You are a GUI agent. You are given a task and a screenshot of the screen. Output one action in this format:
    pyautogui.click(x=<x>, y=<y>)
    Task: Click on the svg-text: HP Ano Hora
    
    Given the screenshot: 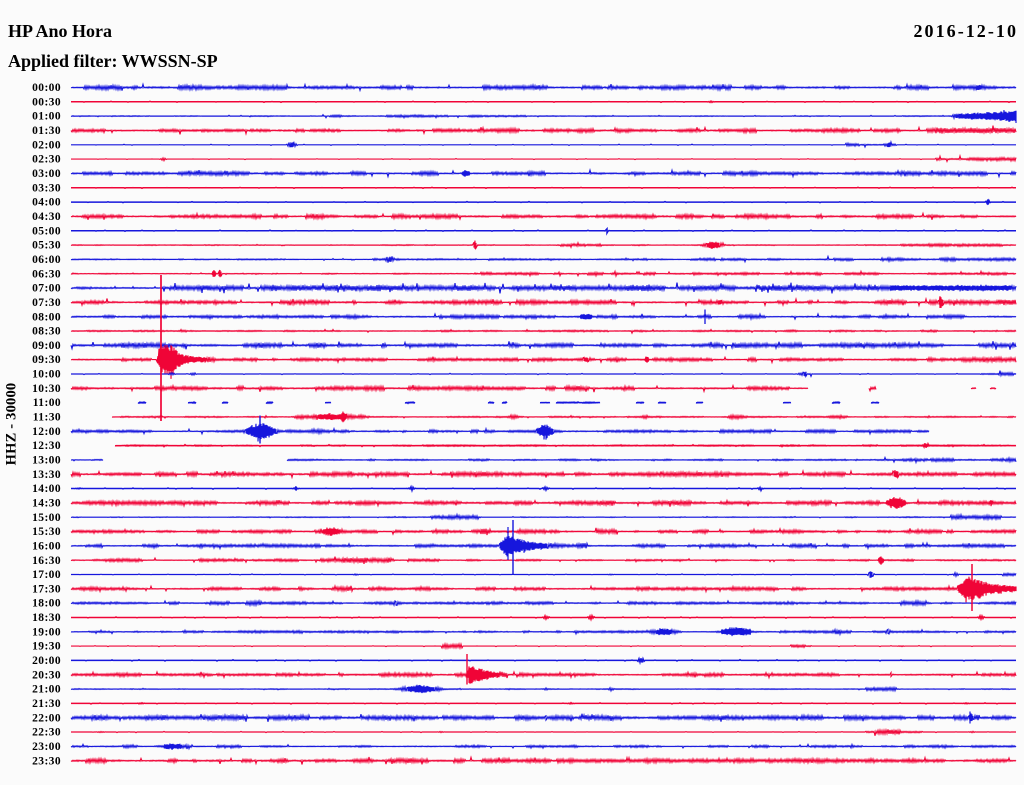 What is the action you would take?
    pyautogui.click(x=60, y=31)
    